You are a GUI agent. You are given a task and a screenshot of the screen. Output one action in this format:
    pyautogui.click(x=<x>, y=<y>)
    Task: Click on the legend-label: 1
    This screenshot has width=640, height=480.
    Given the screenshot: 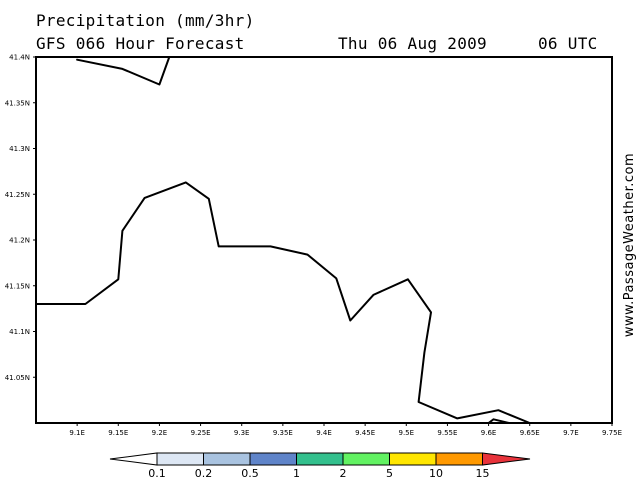 What is the action you would take?
    pyautogui.click(x=296, y=473)
    